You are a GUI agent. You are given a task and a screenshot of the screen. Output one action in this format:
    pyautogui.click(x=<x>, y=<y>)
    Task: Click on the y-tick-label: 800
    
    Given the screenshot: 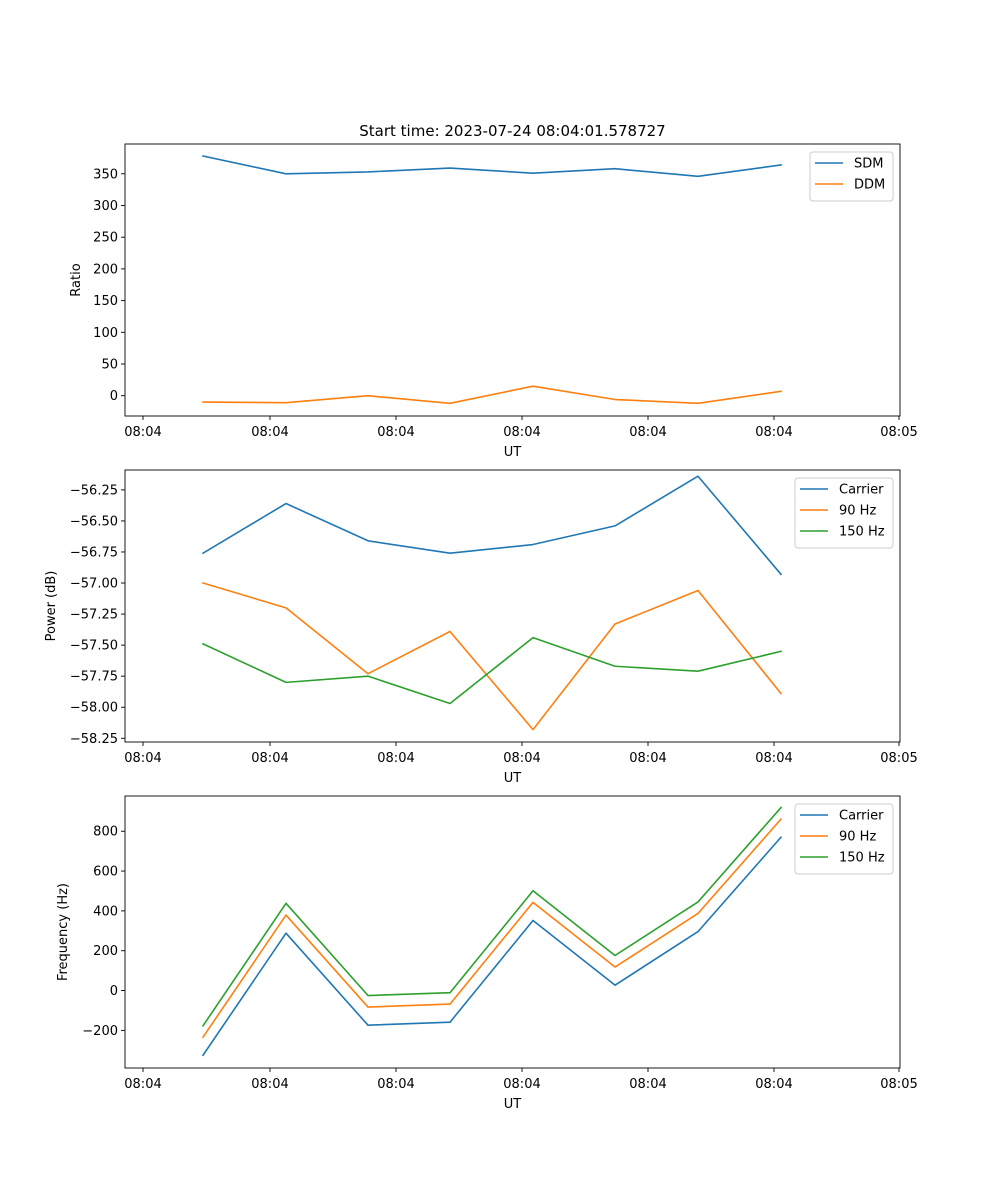 What is the action you would take?
    pyautogui.click(x=105, y=832)
    